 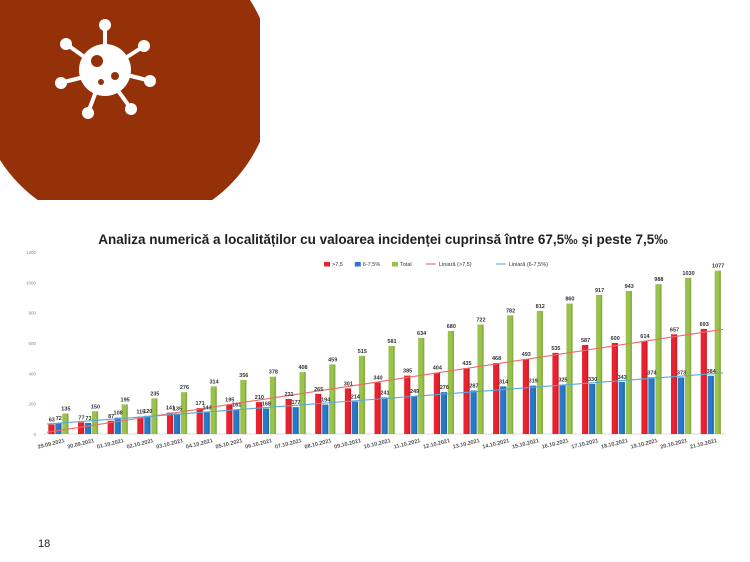 I want to click on data-label: 782, so click(x=510, y=311).